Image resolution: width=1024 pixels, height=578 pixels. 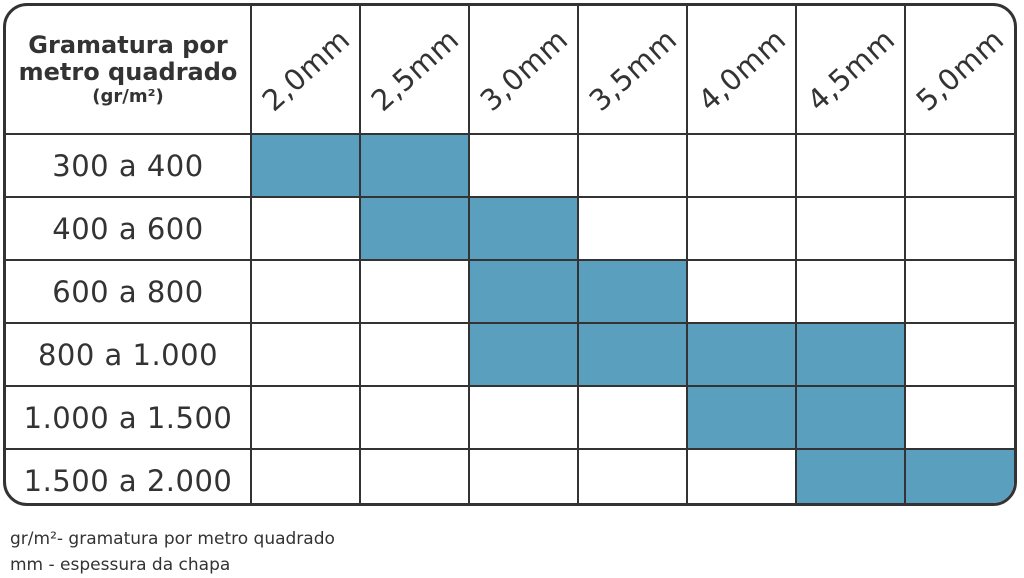 I want to click on row-label: 1.000 a 1.500, so click(x=129, y=417).